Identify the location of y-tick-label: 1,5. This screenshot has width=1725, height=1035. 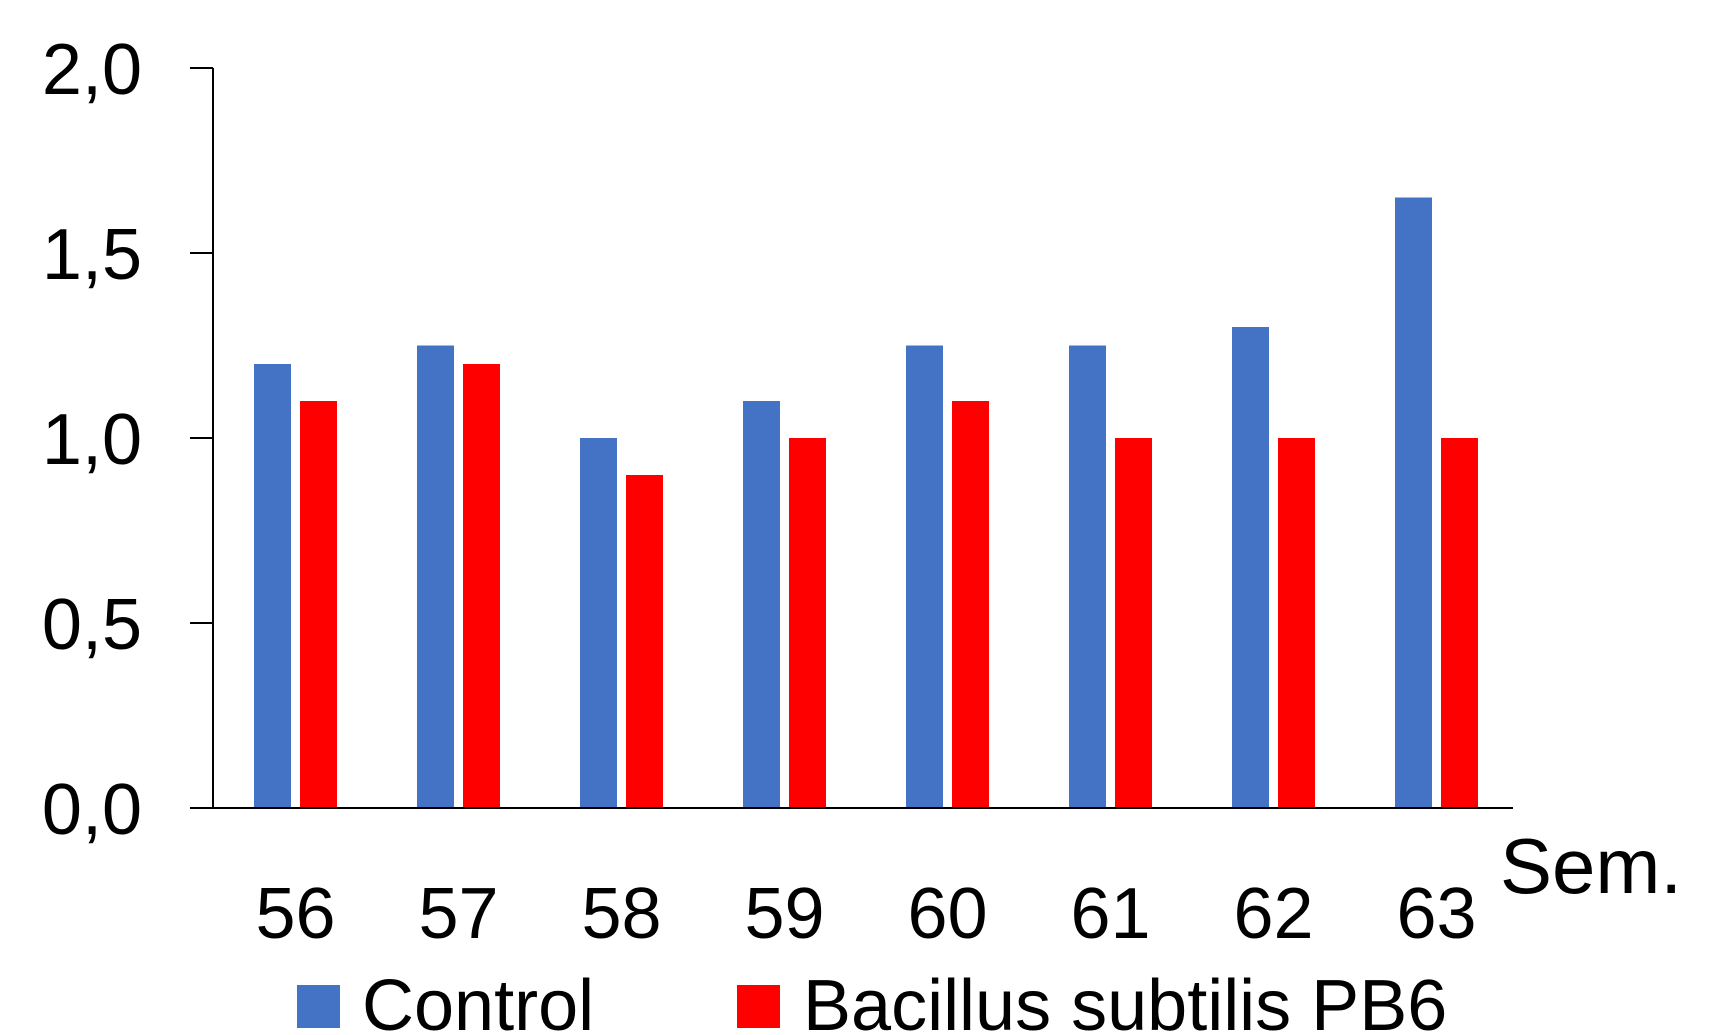
(92, 255).